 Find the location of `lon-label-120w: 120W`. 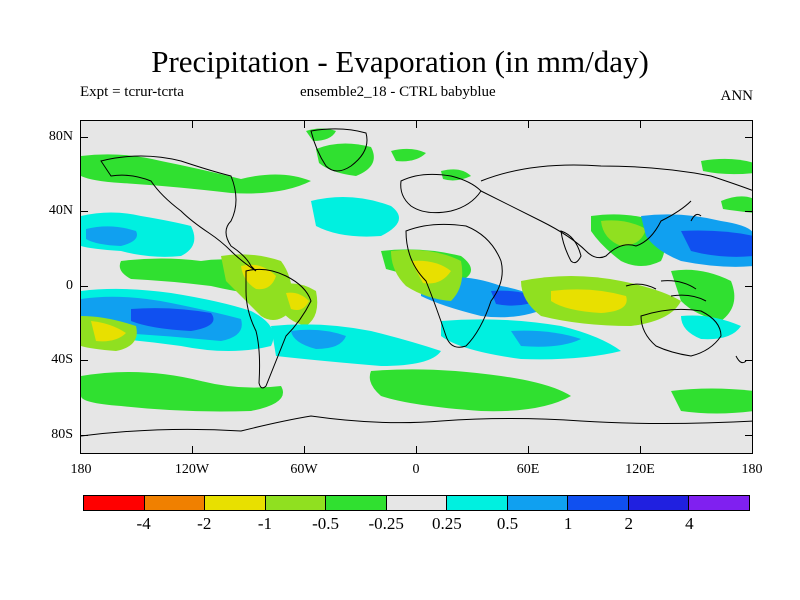

lon-label-120w: 120W is located at coordinates (192, 469).